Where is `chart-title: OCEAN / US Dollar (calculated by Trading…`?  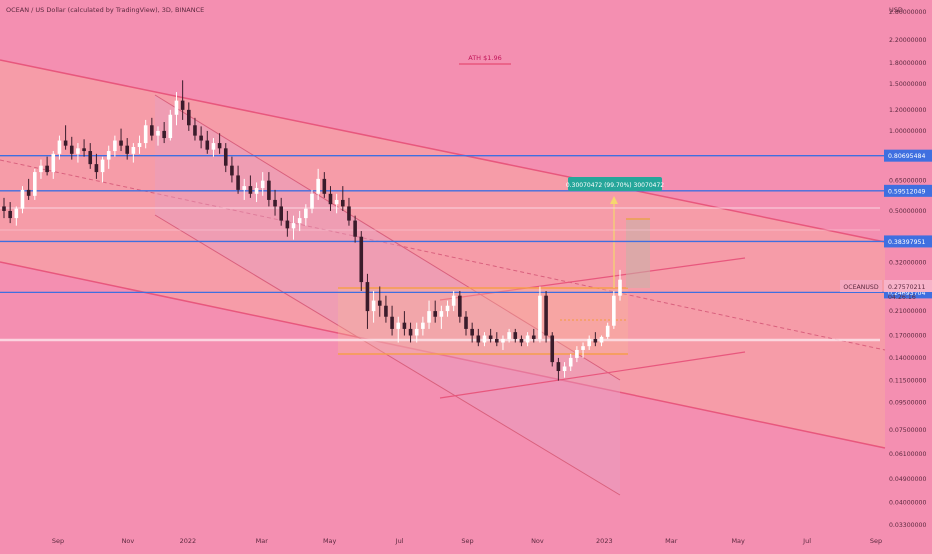 chart-title: OCEAN / US Dollar (calculated by Trading… is located at coordinates (105, 10).